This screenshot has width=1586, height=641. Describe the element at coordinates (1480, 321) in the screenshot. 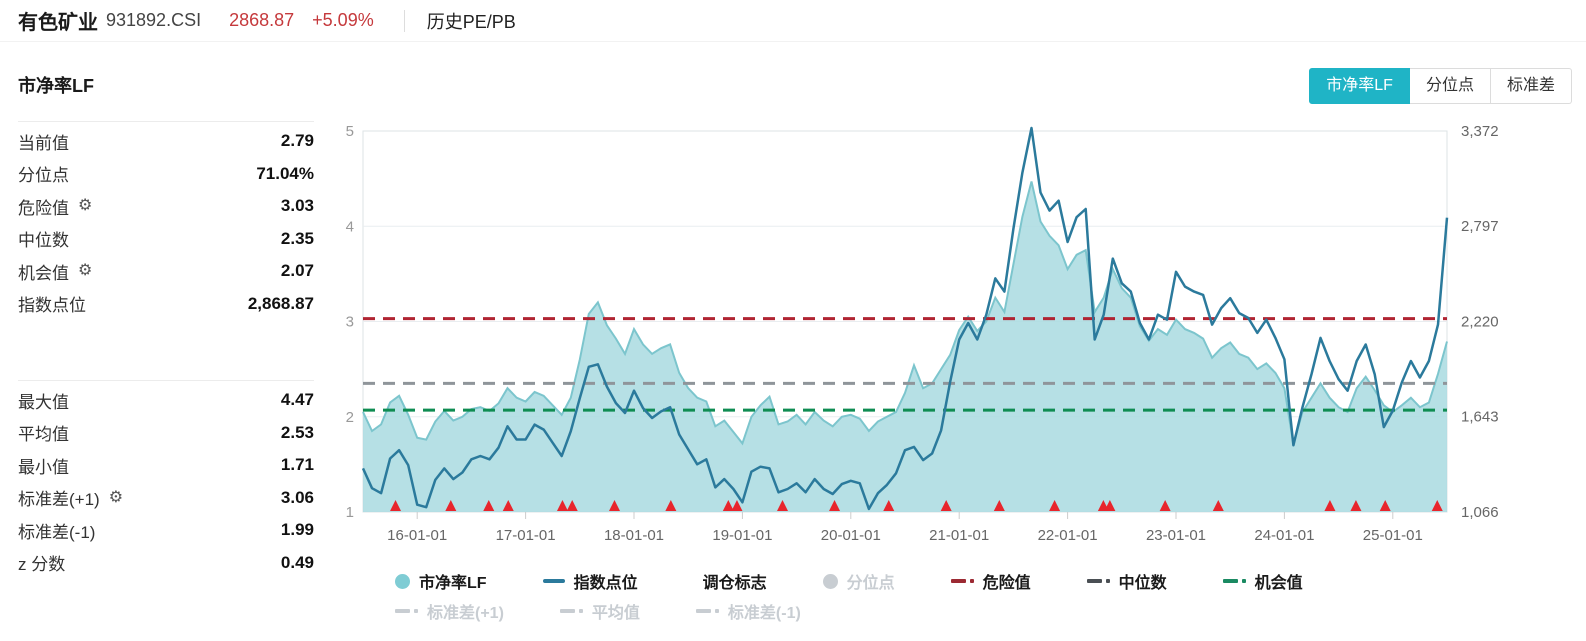

I see `right-axis-tick: 2,220` at that location.